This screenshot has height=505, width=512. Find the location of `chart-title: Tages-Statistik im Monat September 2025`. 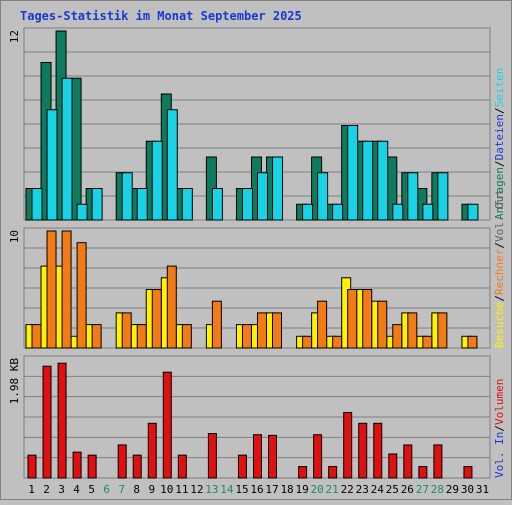

chart-title: Tages-Statistik im Monat September 2025 is located at coordinates (161, 16).